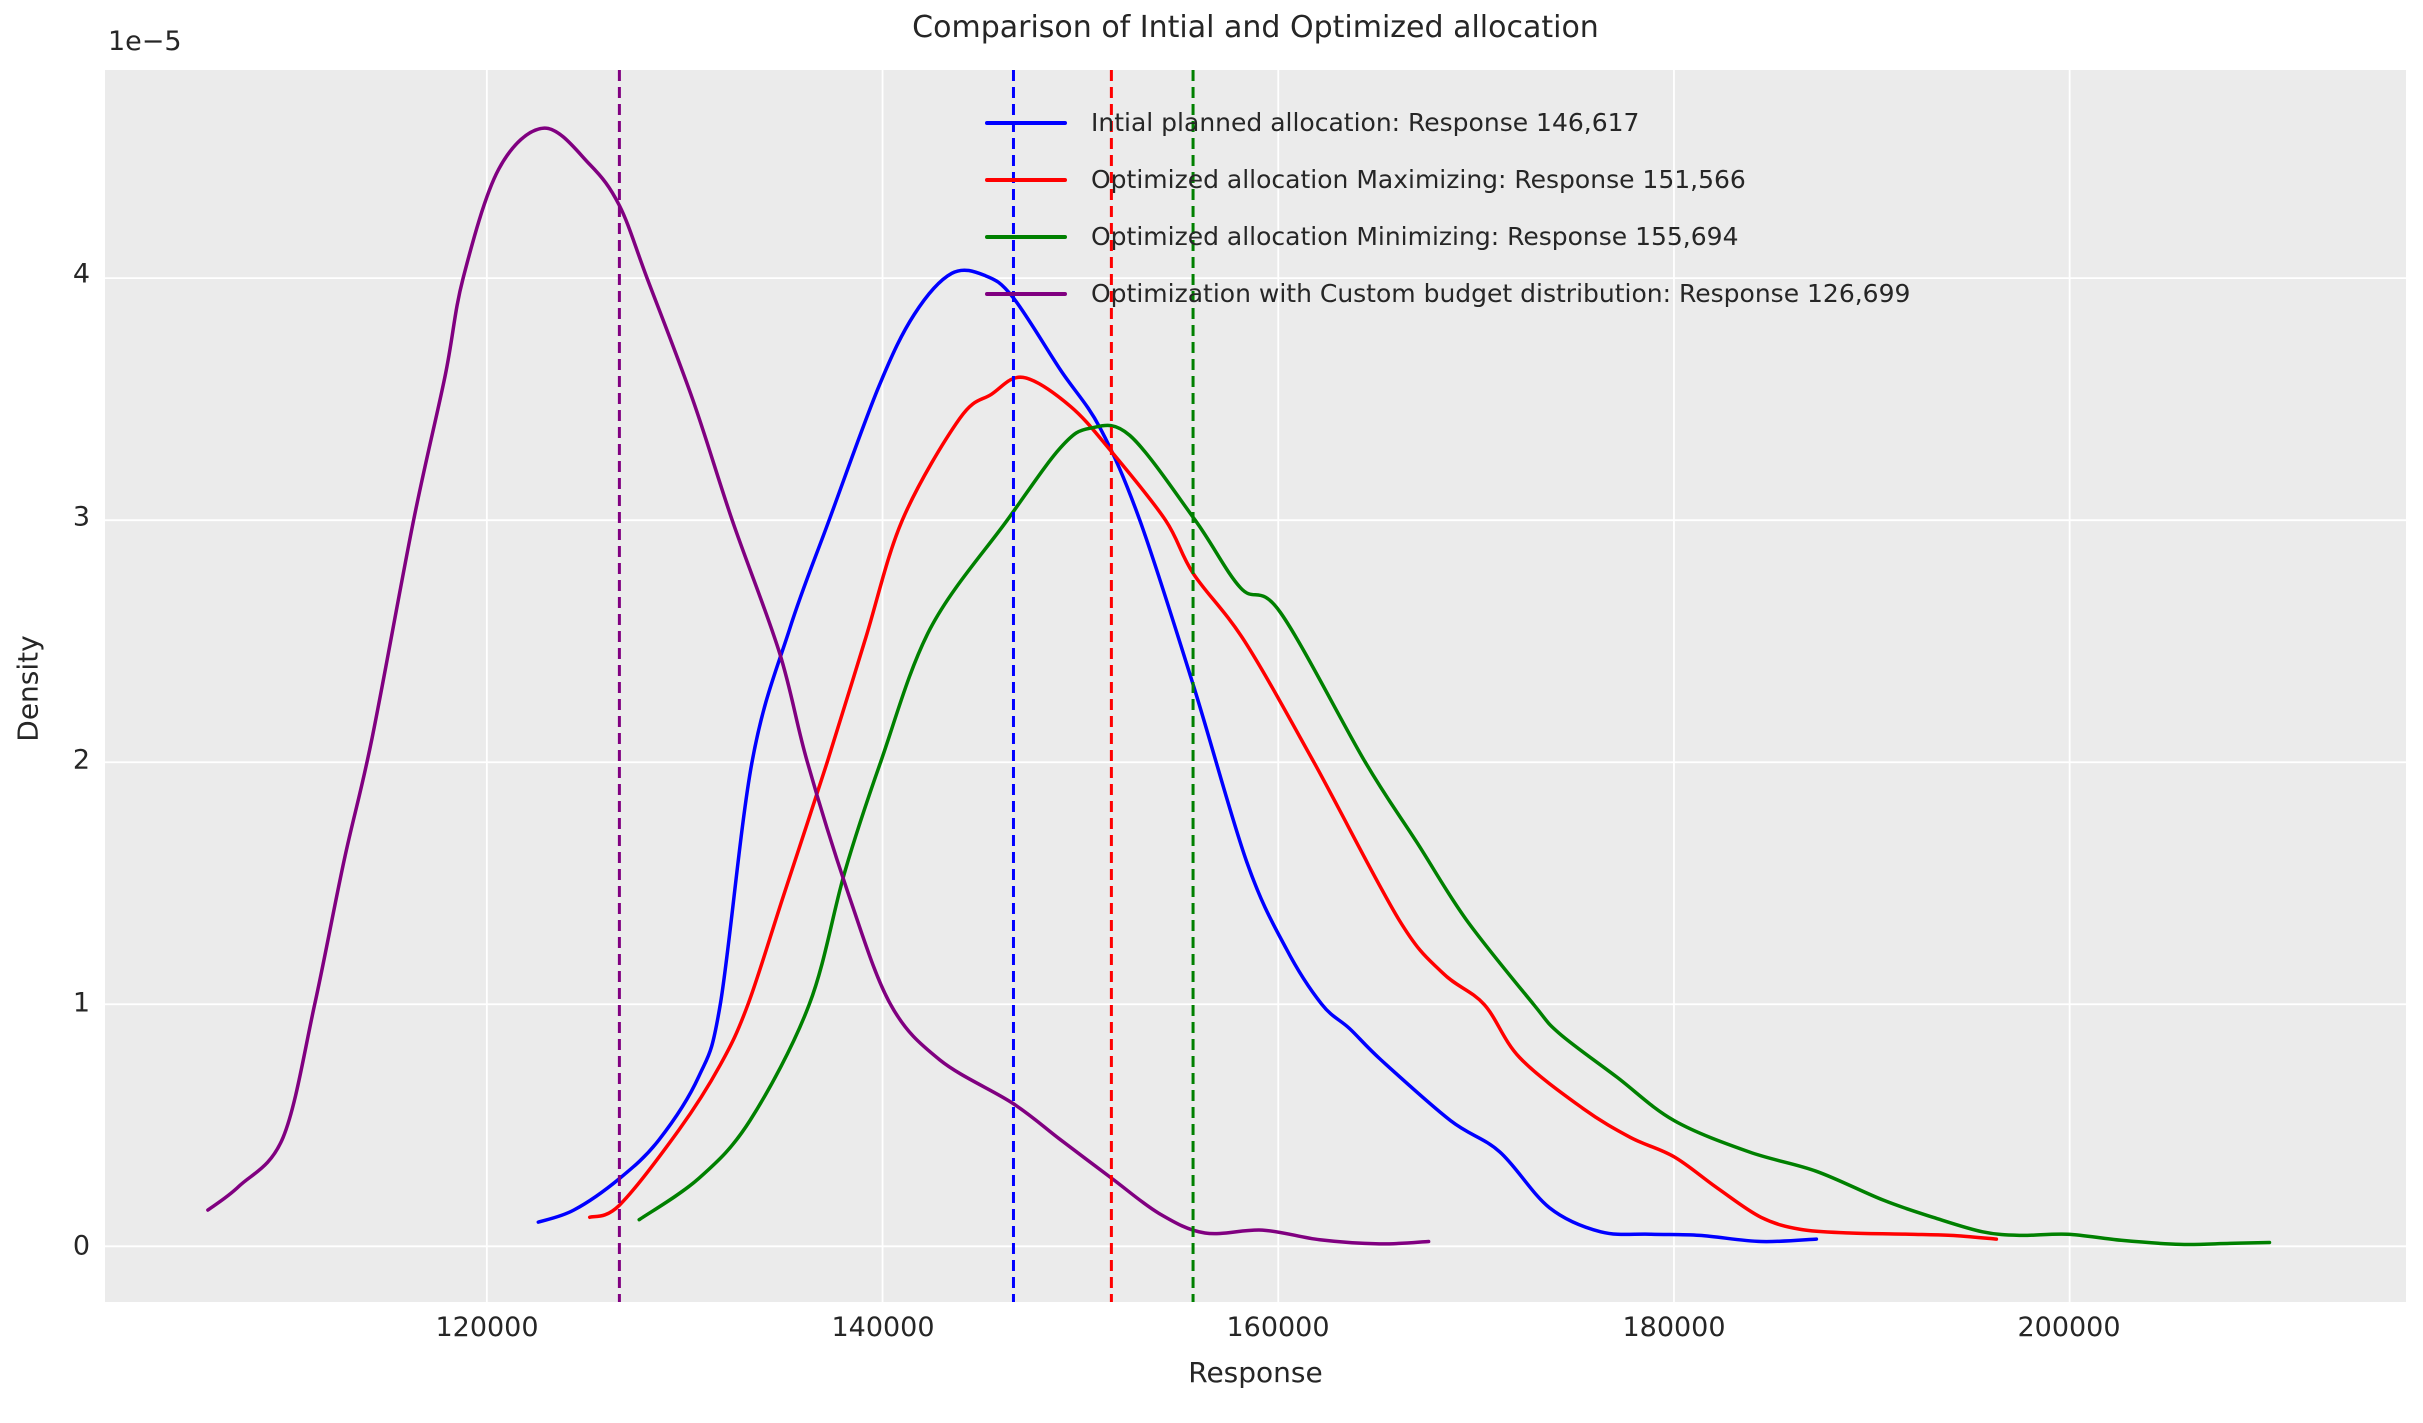  What do you see at coordinates (1026, 179) in the screenshot?
I see `legend-line-red-icon` at bounding box center [1026, 179].